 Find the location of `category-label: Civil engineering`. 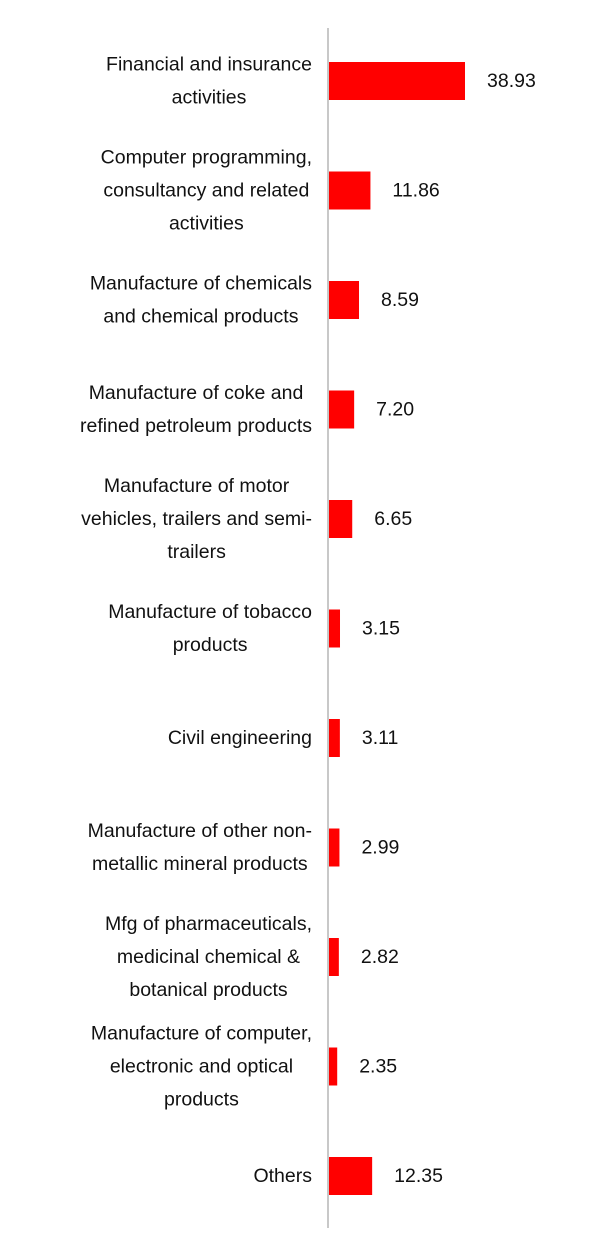

category-label: Civil engineering is located at coordinates (240, 738).